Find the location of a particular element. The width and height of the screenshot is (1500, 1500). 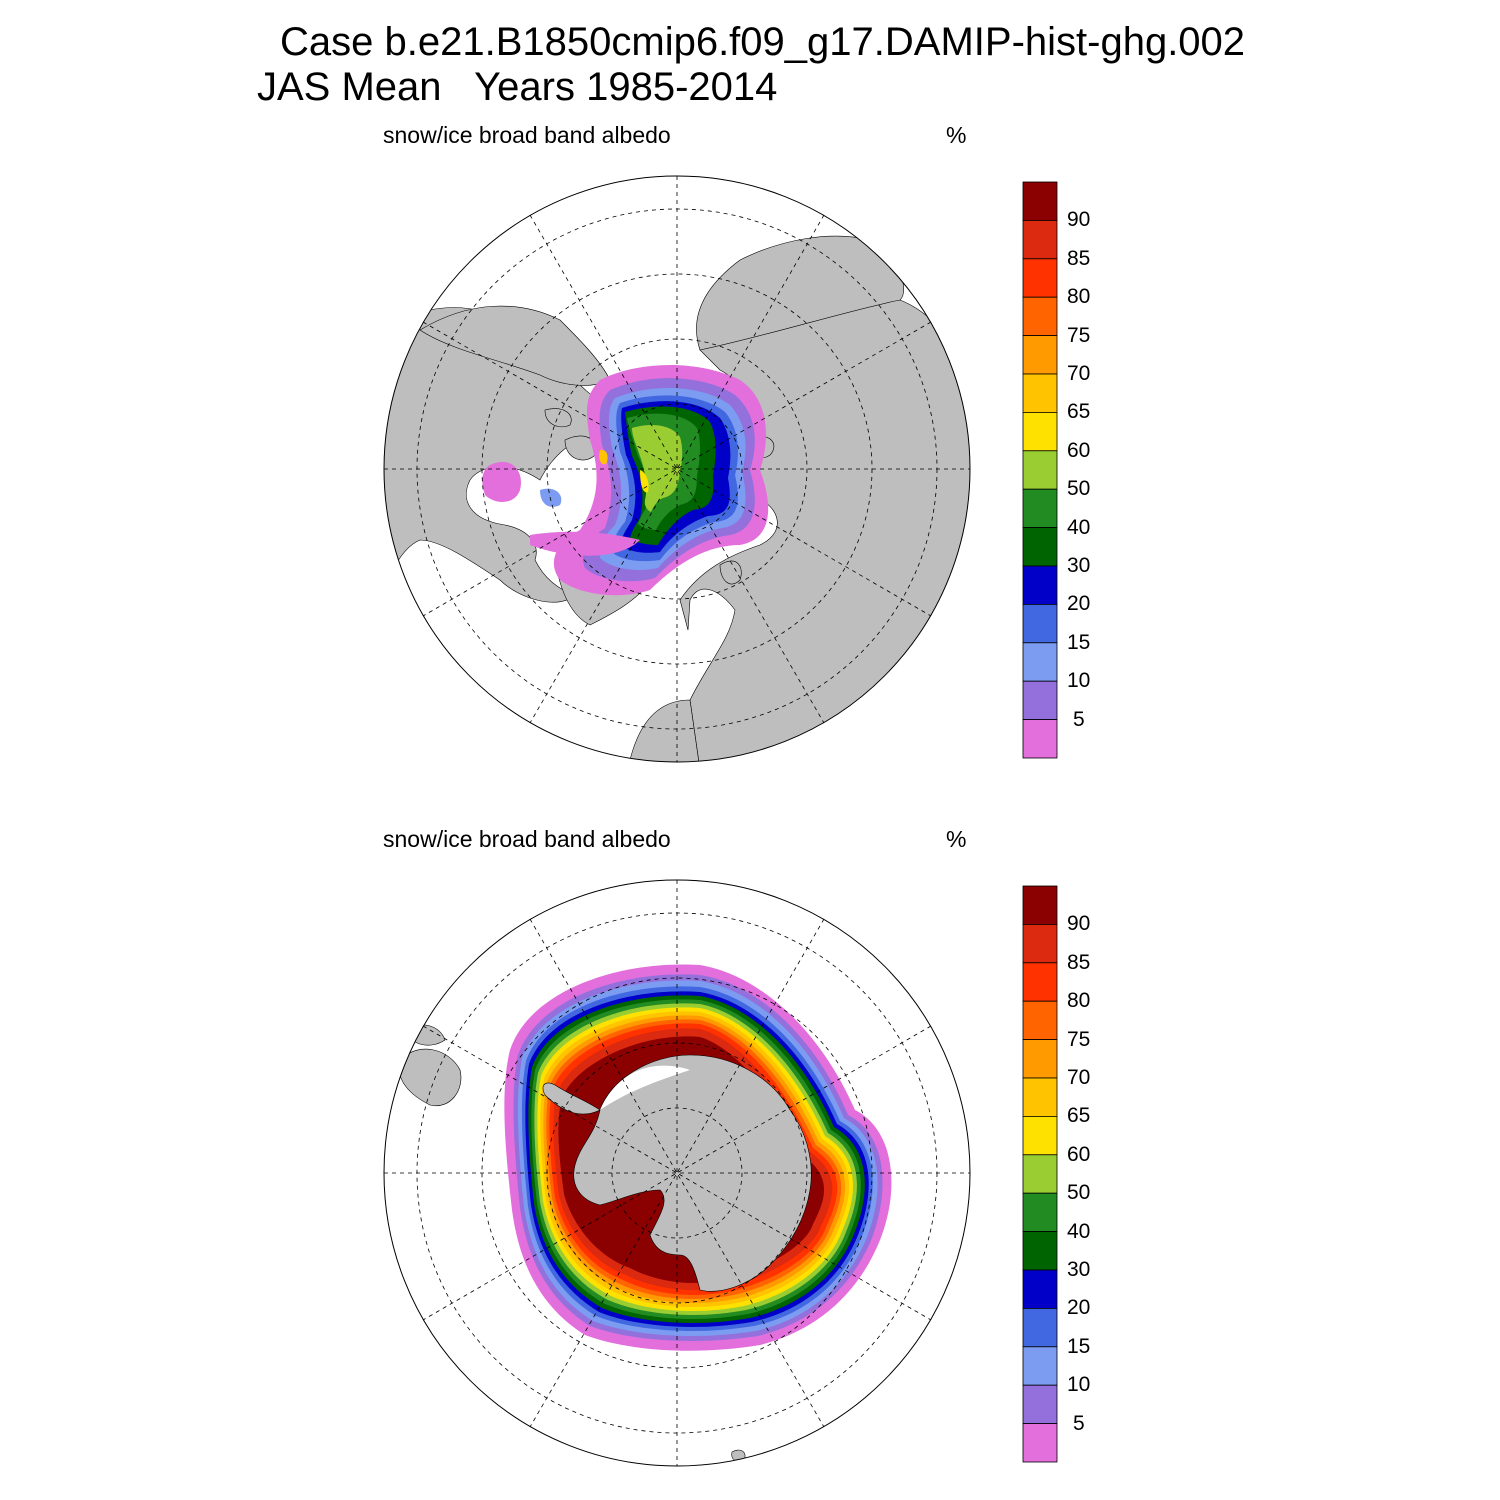

north-colorbar-tick-label: 50 is located at coordinates (1079, 489).